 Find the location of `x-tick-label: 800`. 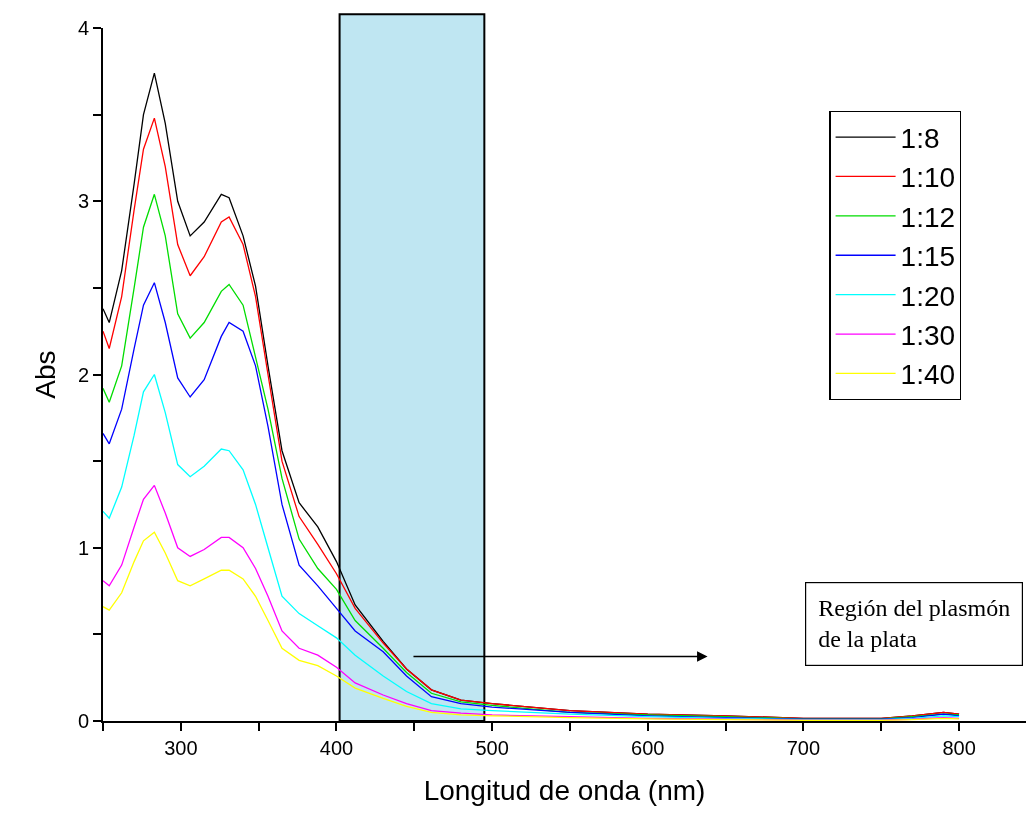

x-tick-label: 800 is located at coordinates (959, 748).